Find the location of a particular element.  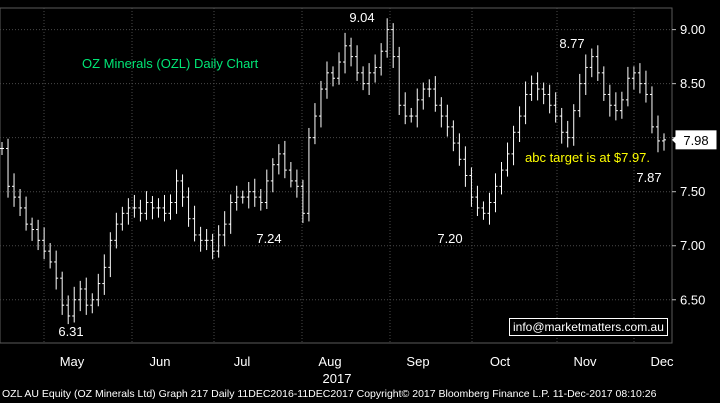

x-tick-label: May is located at coordinates (72, 361).